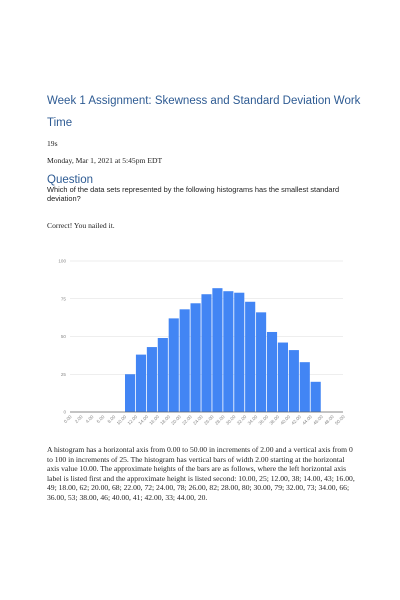  Describe the element at coordinates (52, 143) in the screenshot. I see `duration-text: 19s` at that location.